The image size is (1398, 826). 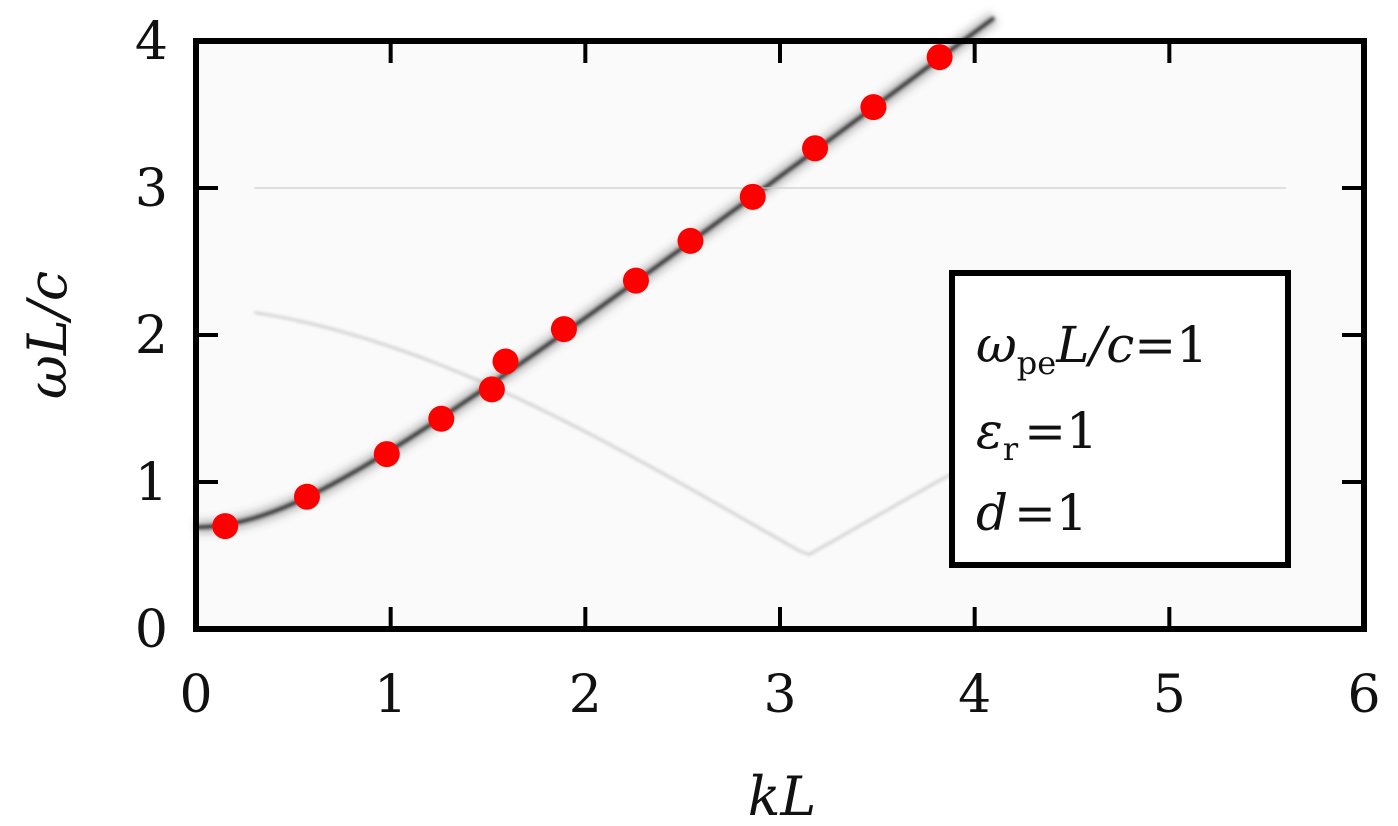 I want to click on y-tick-labels: 0 1 2 3 4, so click(x=151, y=336).